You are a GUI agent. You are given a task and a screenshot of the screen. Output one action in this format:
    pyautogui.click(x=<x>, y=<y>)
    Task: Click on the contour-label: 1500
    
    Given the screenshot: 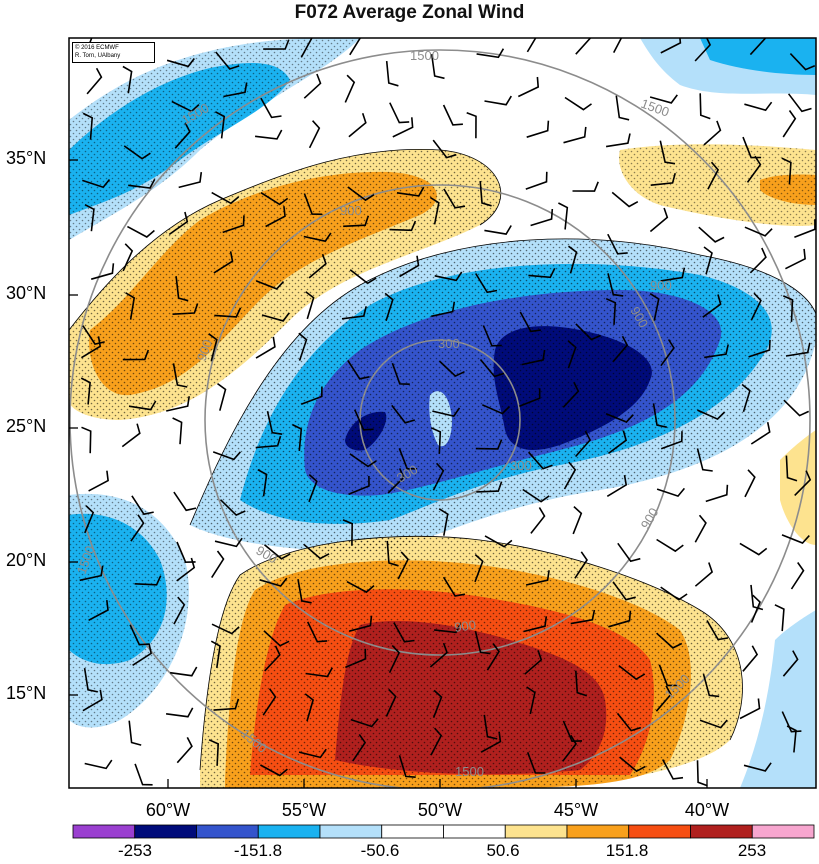 What is the action you would take?
    pyautogui.click(x=469, y=771)
    